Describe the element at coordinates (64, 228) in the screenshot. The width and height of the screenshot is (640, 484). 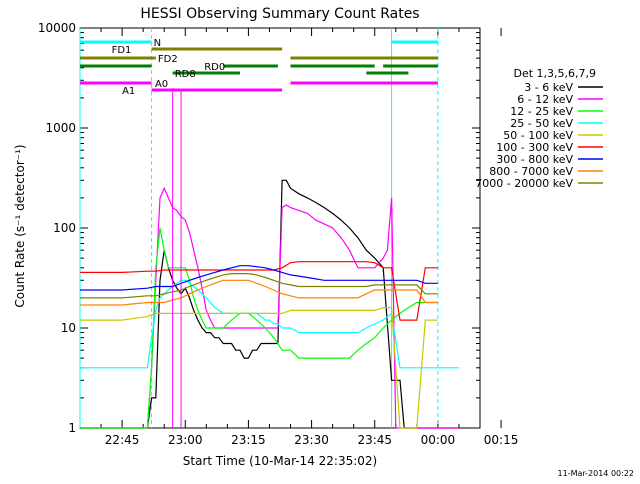
I see `y-tick-label: 100` at that location.